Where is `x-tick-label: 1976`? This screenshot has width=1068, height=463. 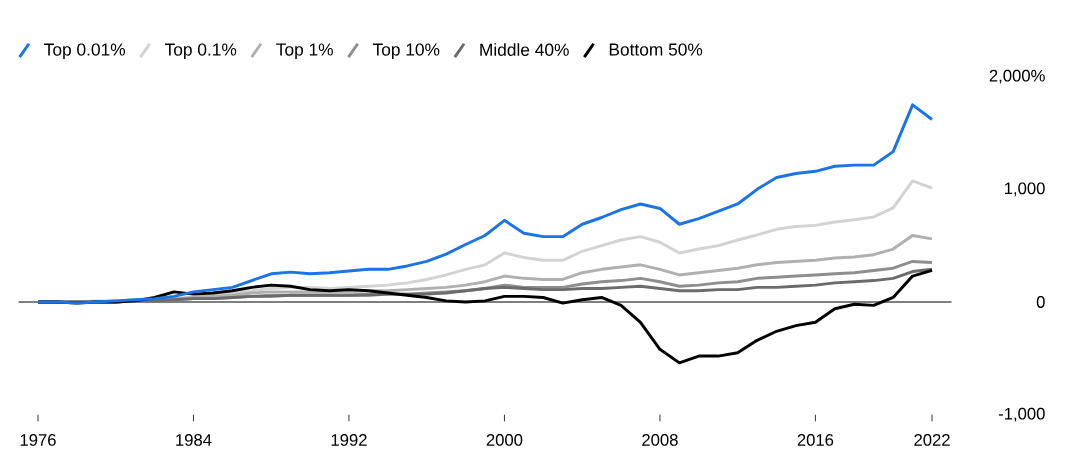 x-tick-label: 1976 is located at coordinates (38, 440).